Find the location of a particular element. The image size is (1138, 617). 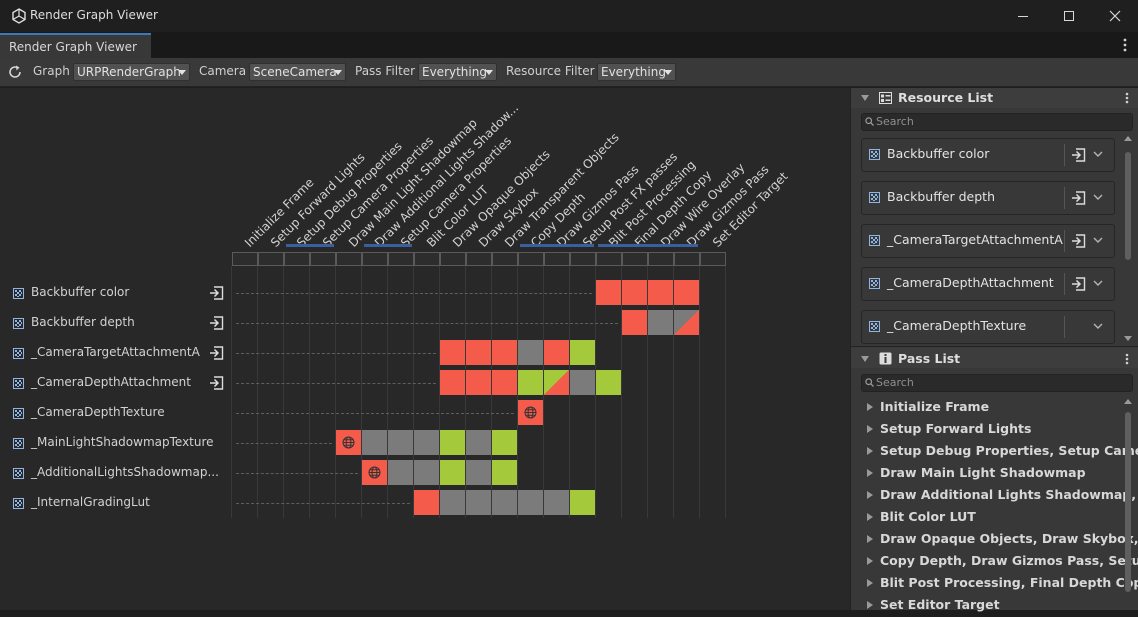

graph-dropdown: URPRenderGraph is located at coordinates (131, 72).